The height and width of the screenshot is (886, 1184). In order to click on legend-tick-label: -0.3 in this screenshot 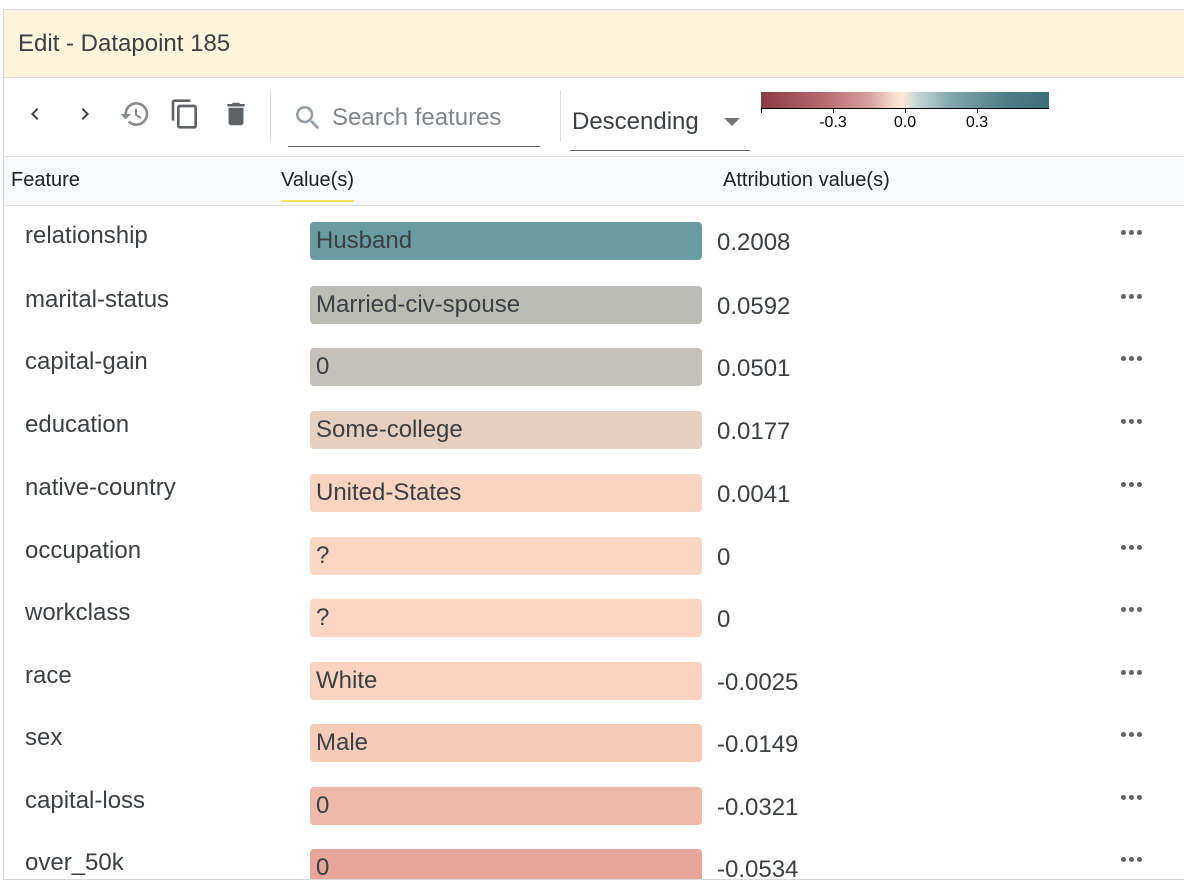, I will do `click(833, 122)`.